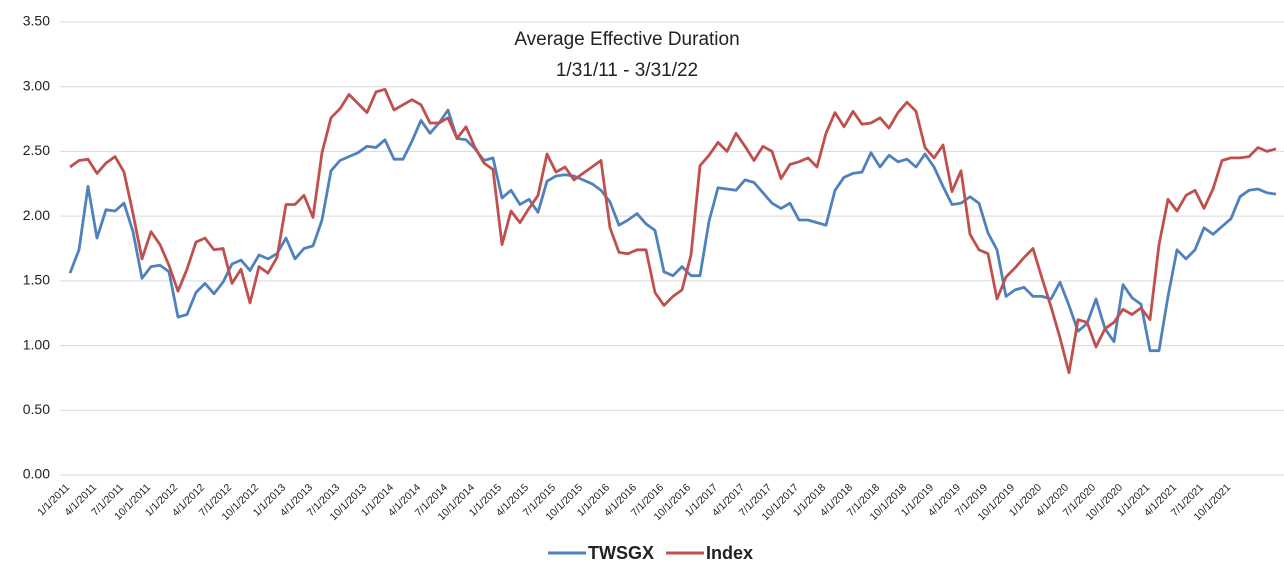 The height and width of the screenshot is (566, 1284). I want to click on y-tick-label: 0.00, so click(36, 474).